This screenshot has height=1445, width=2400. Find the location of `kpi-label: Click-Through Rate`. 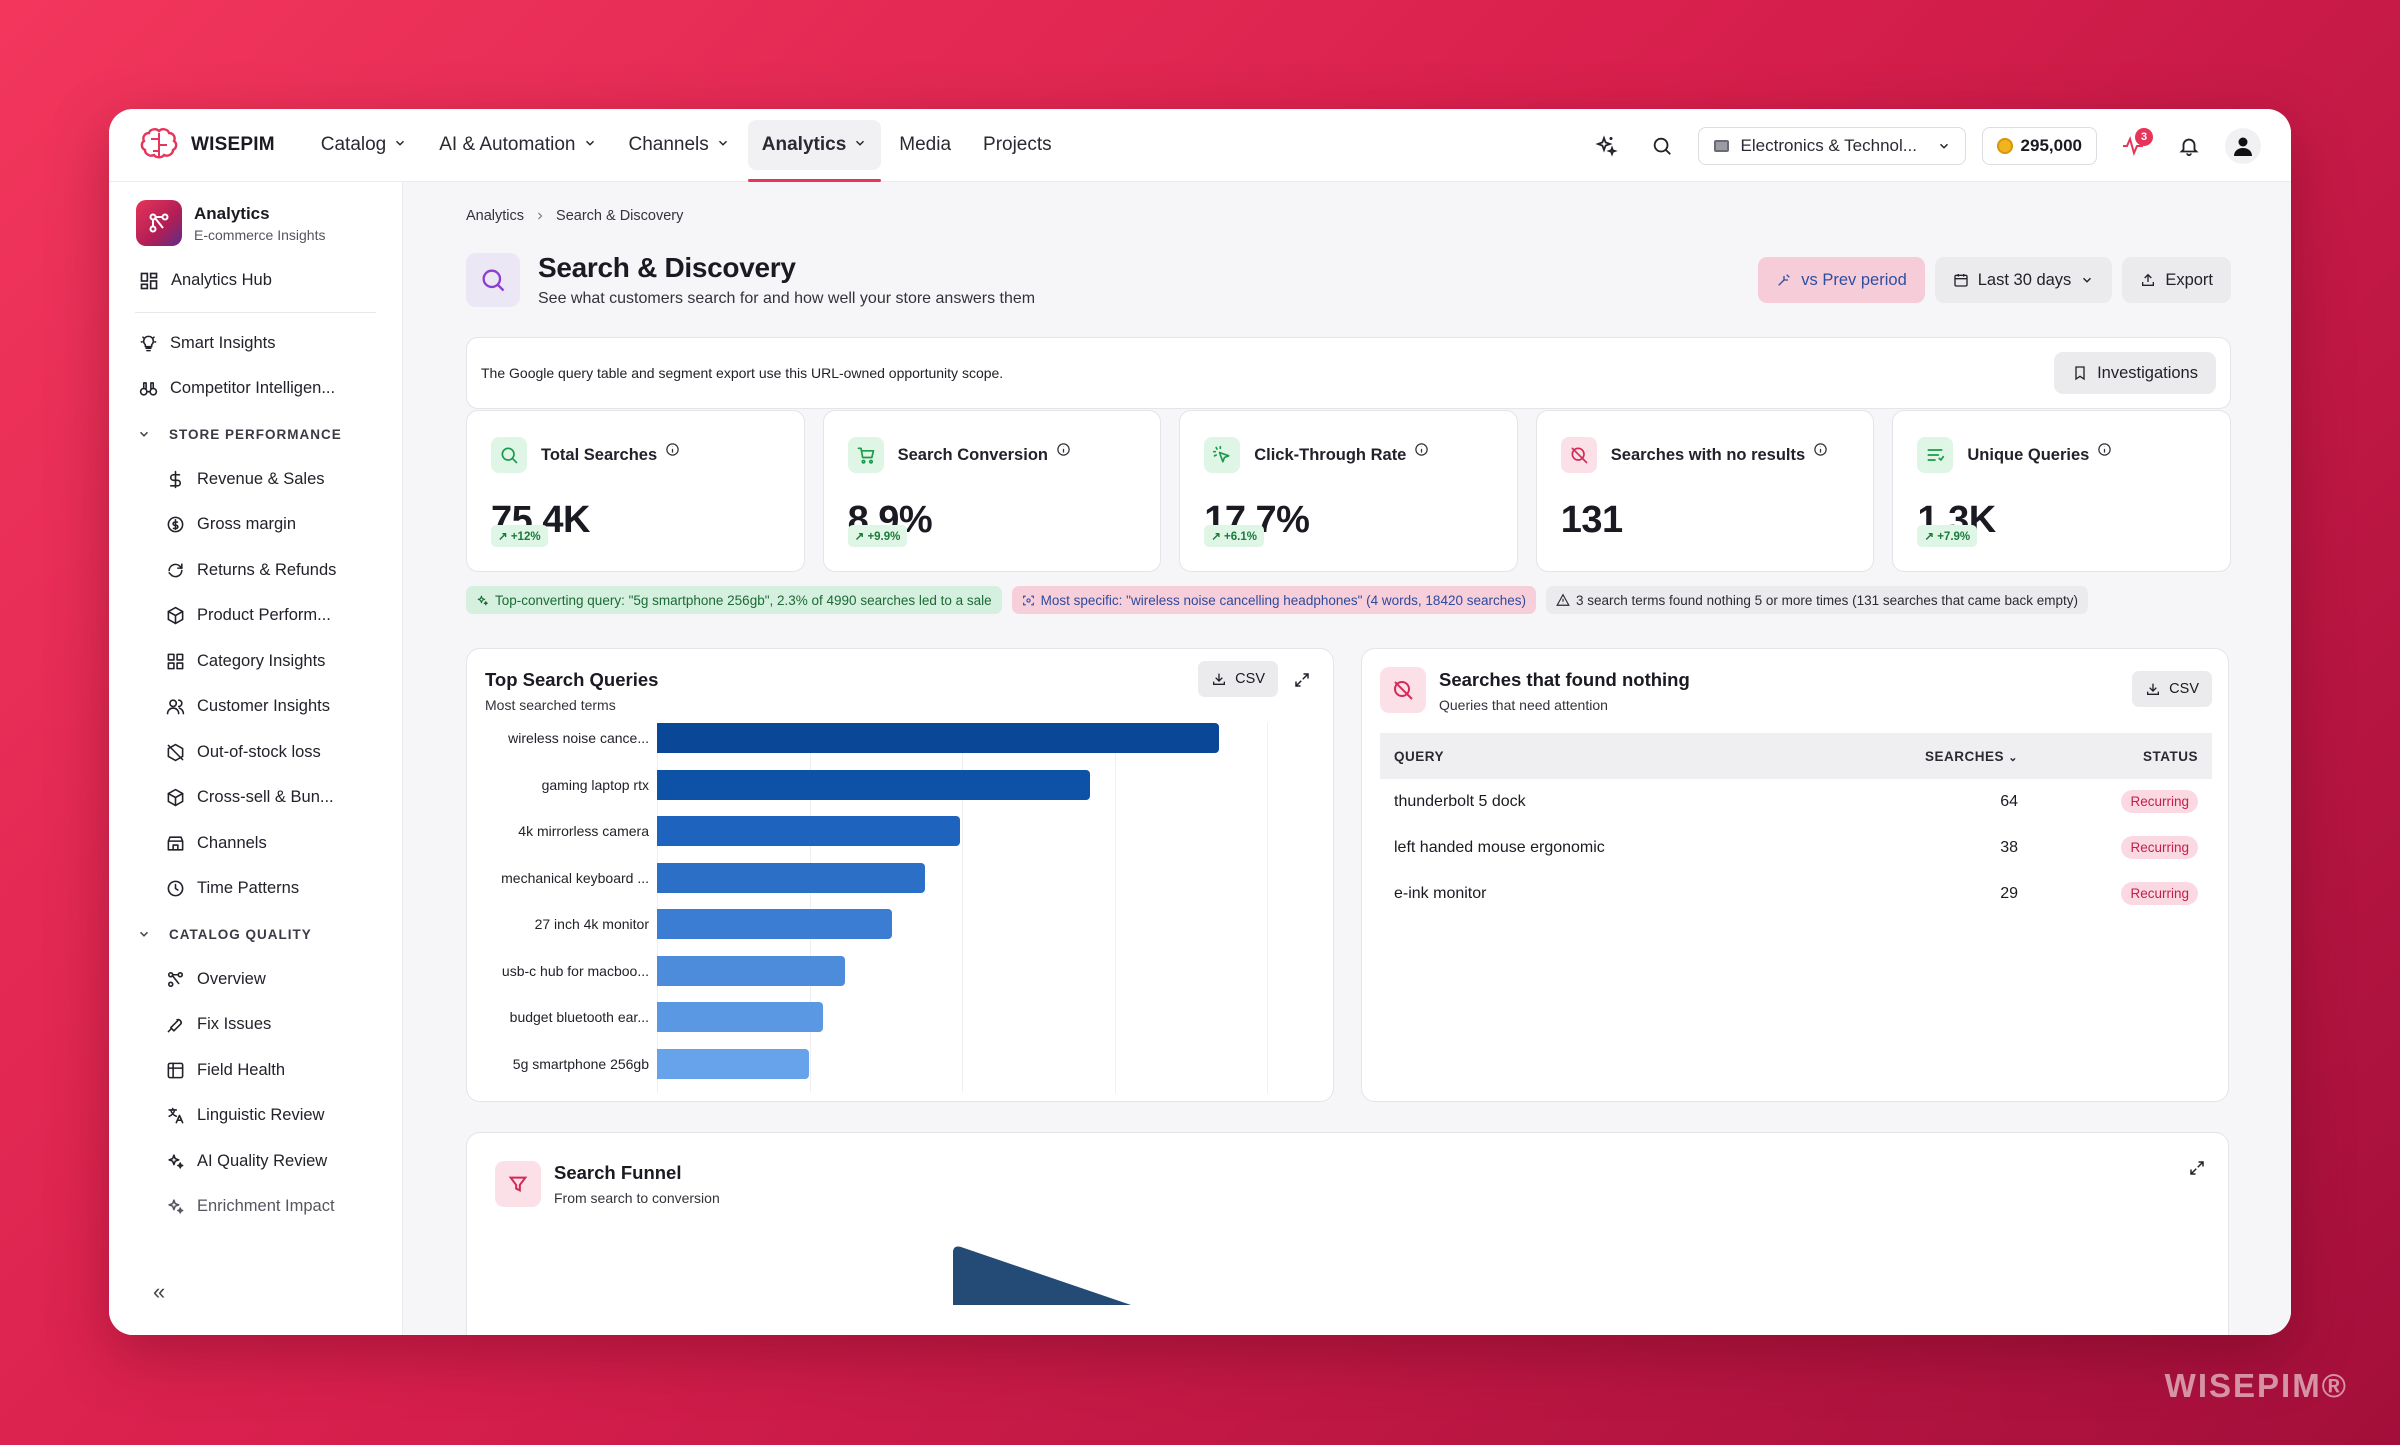

kpi-label: Click-Through Rate is located at coordinates (1330, 454).